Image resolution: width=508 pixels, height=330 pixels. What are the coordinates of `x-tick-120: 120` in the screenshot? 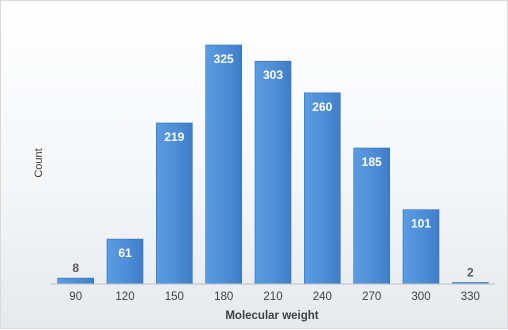 It's located at (124, 297).